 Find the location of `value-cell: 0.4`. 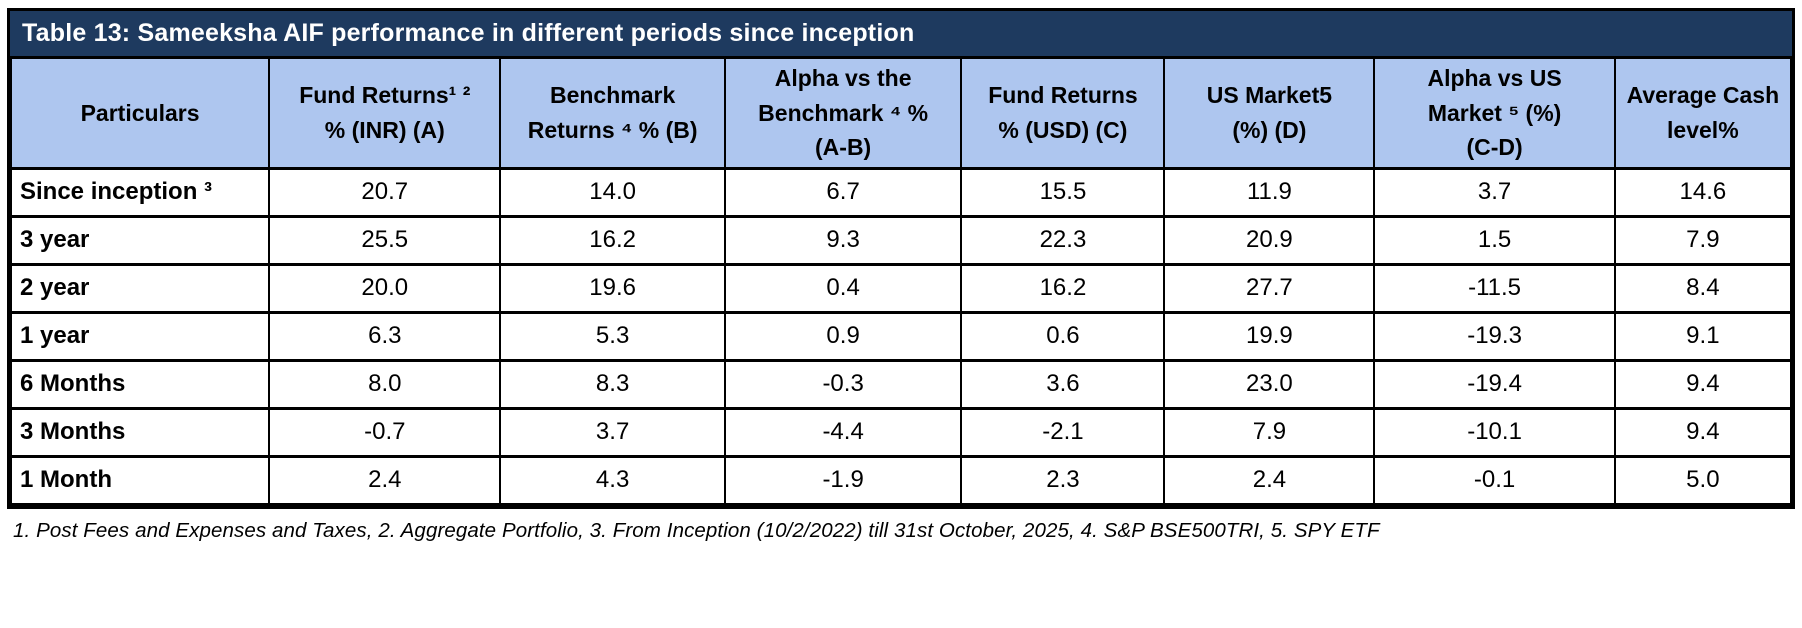

value-cell: 0.4 is located at coordinates (843, 288).